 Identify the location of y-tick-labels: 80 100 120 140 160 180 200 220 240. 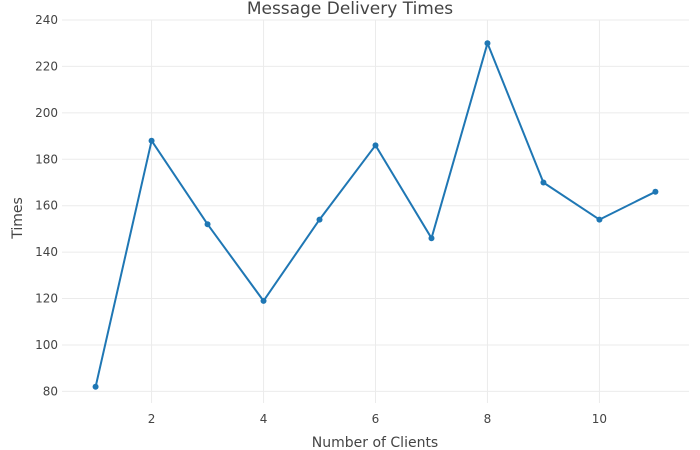
(46, 205).